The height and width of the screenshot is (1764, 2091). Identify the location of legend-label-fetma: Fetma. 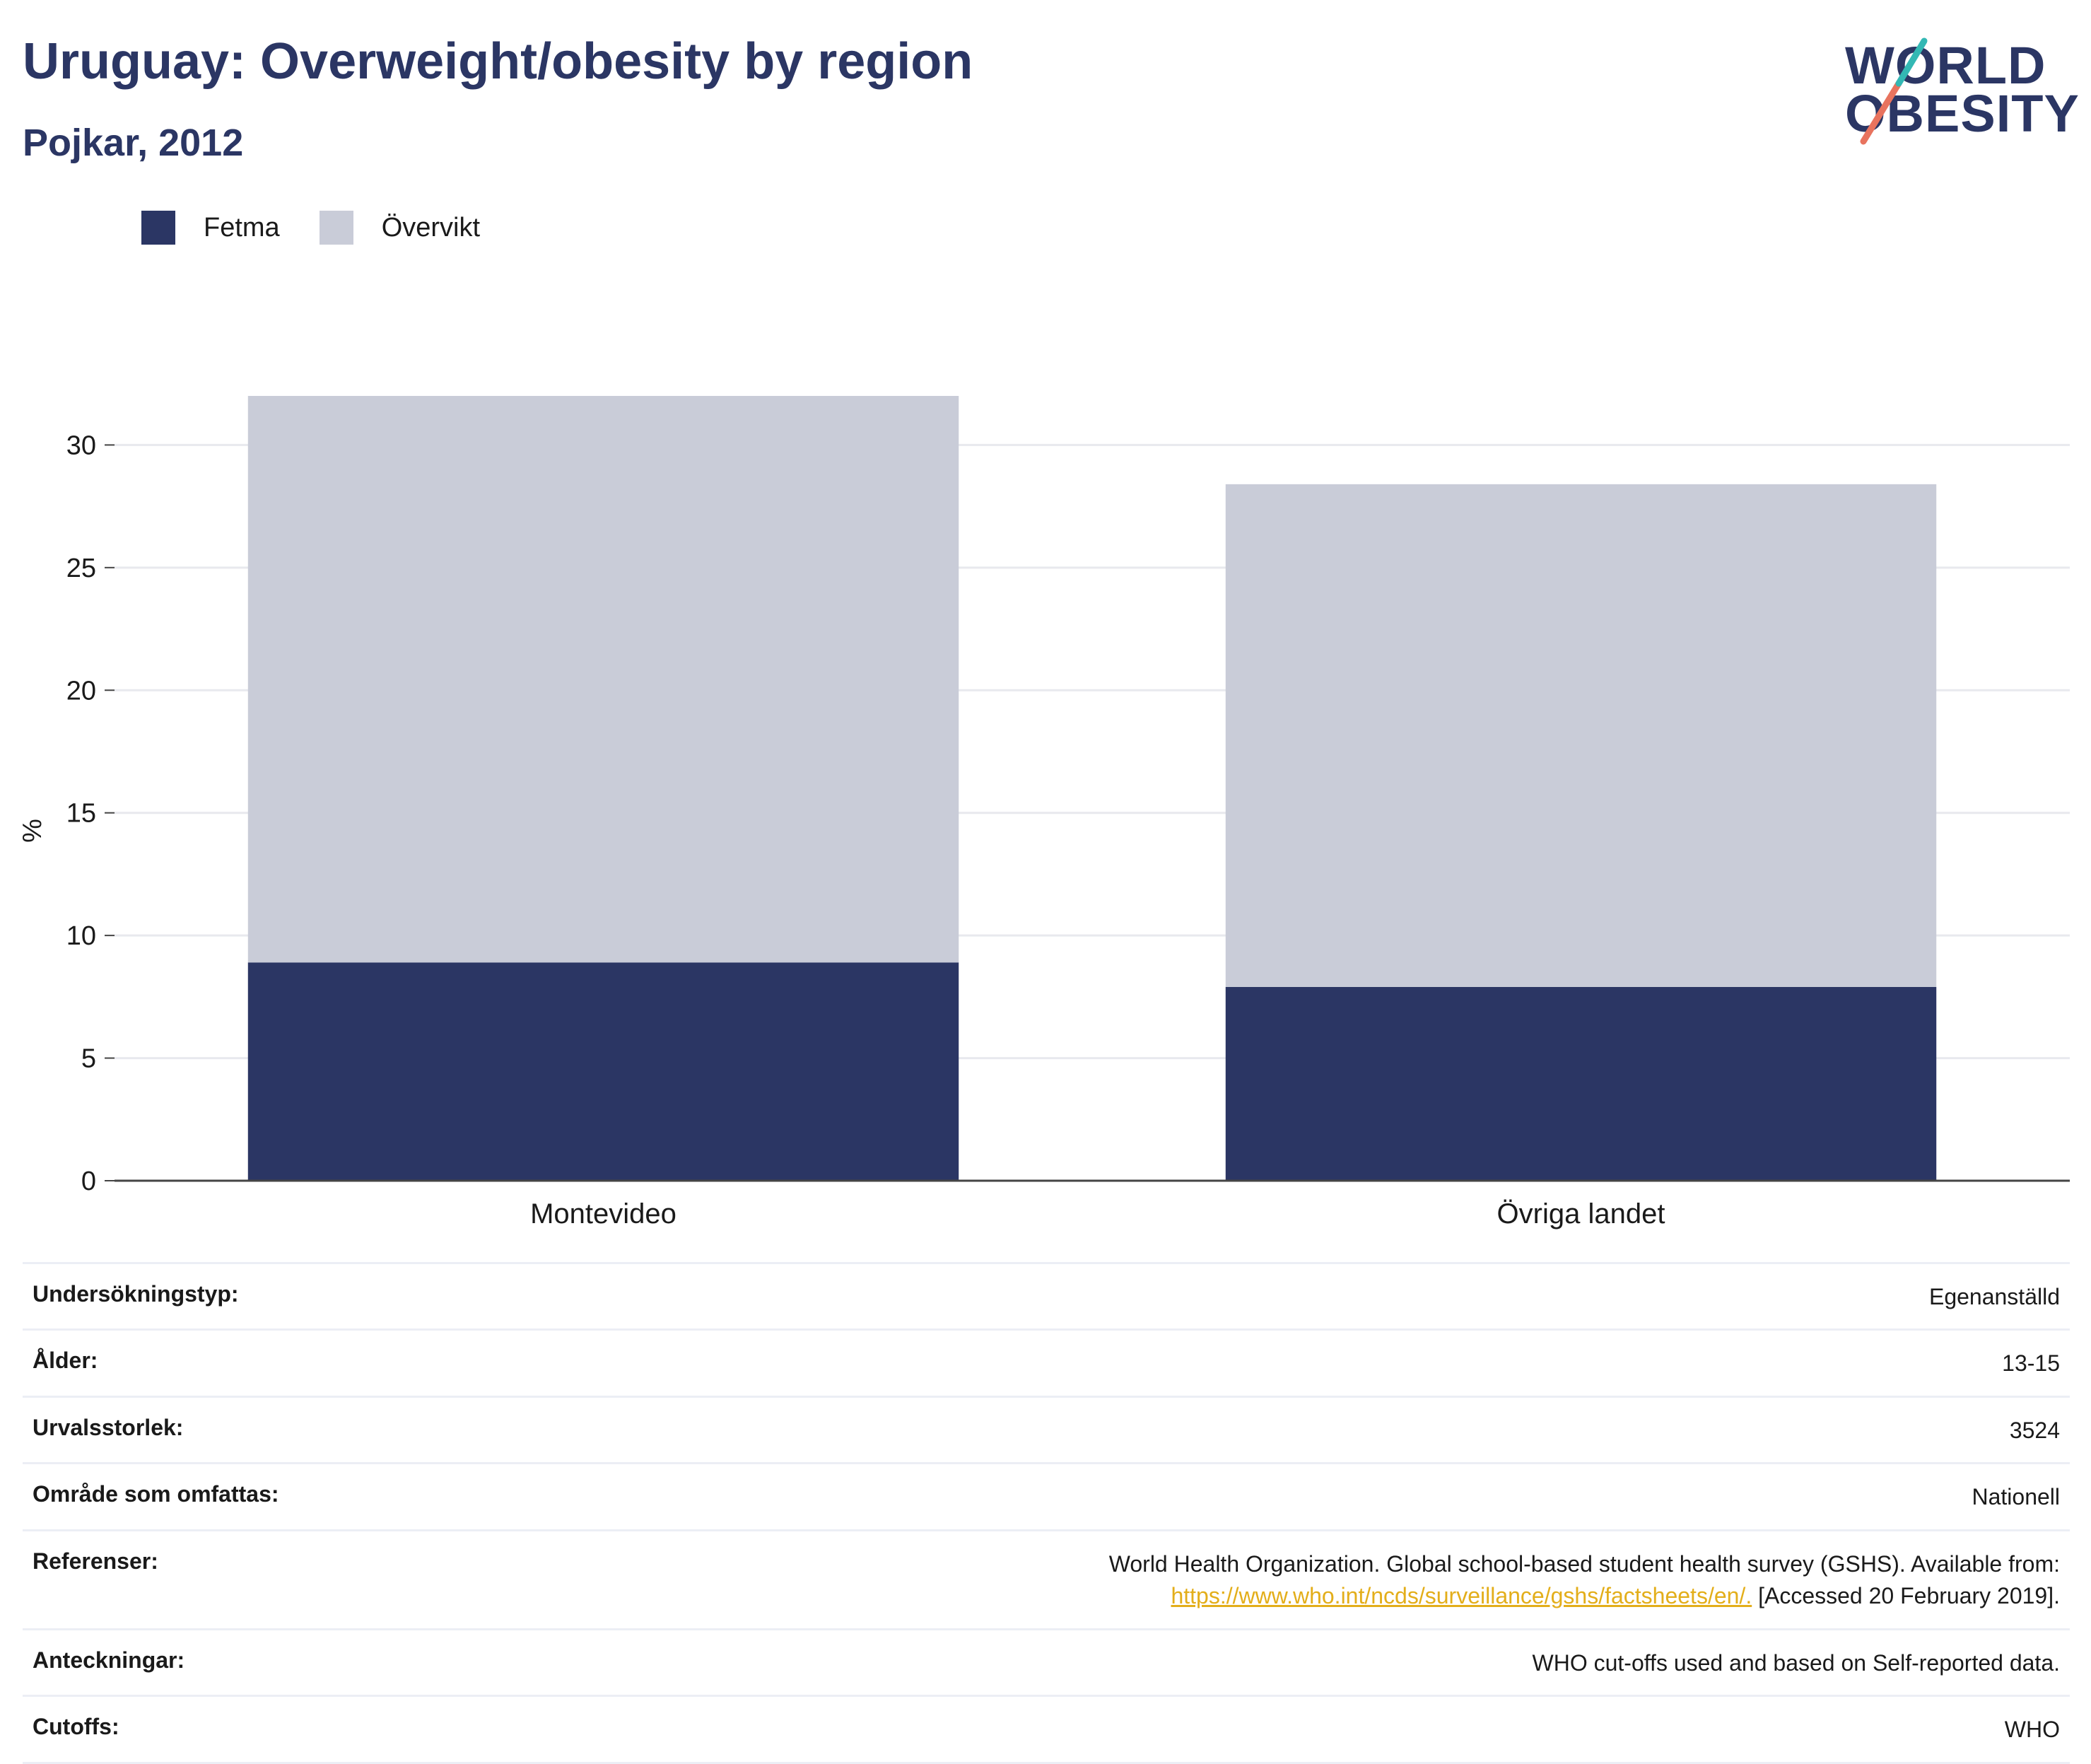
(242, 227).